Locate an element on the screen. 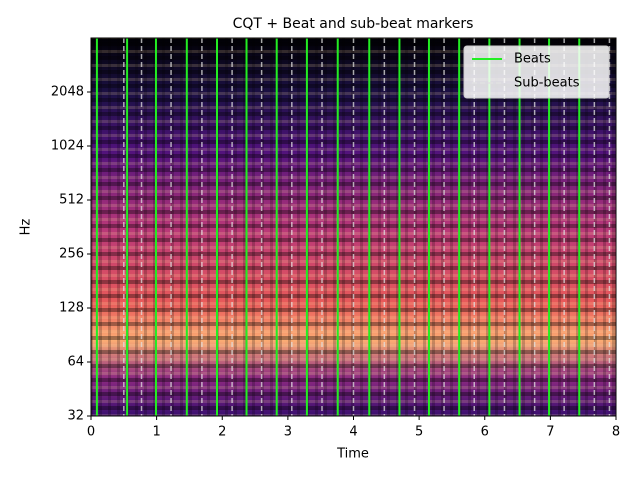 This screenshot has width=640, height=484. y-tick-label: 64 is located at coordinates (75, 362).